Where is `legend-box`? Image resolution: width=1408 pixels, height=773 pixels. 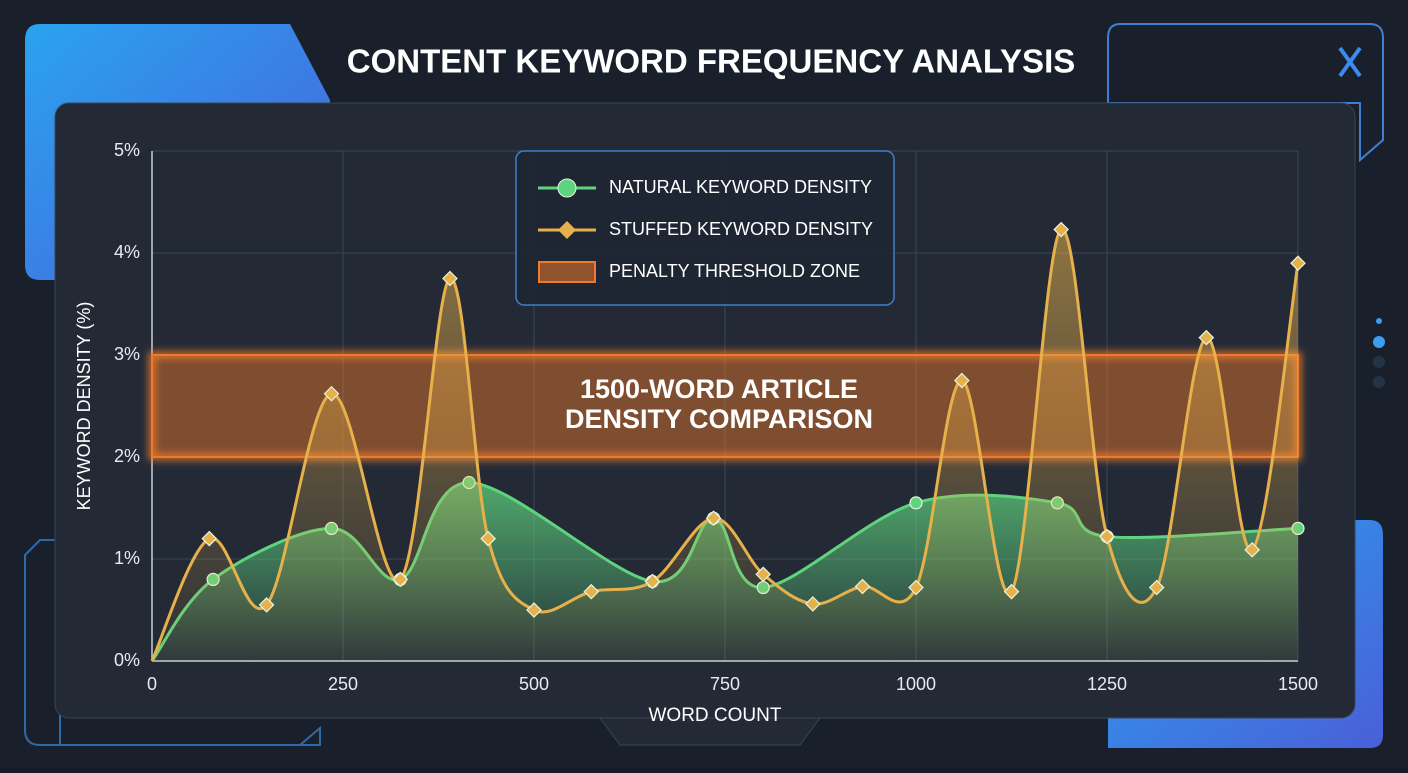
legend-box is located at coordinates (705, 228).